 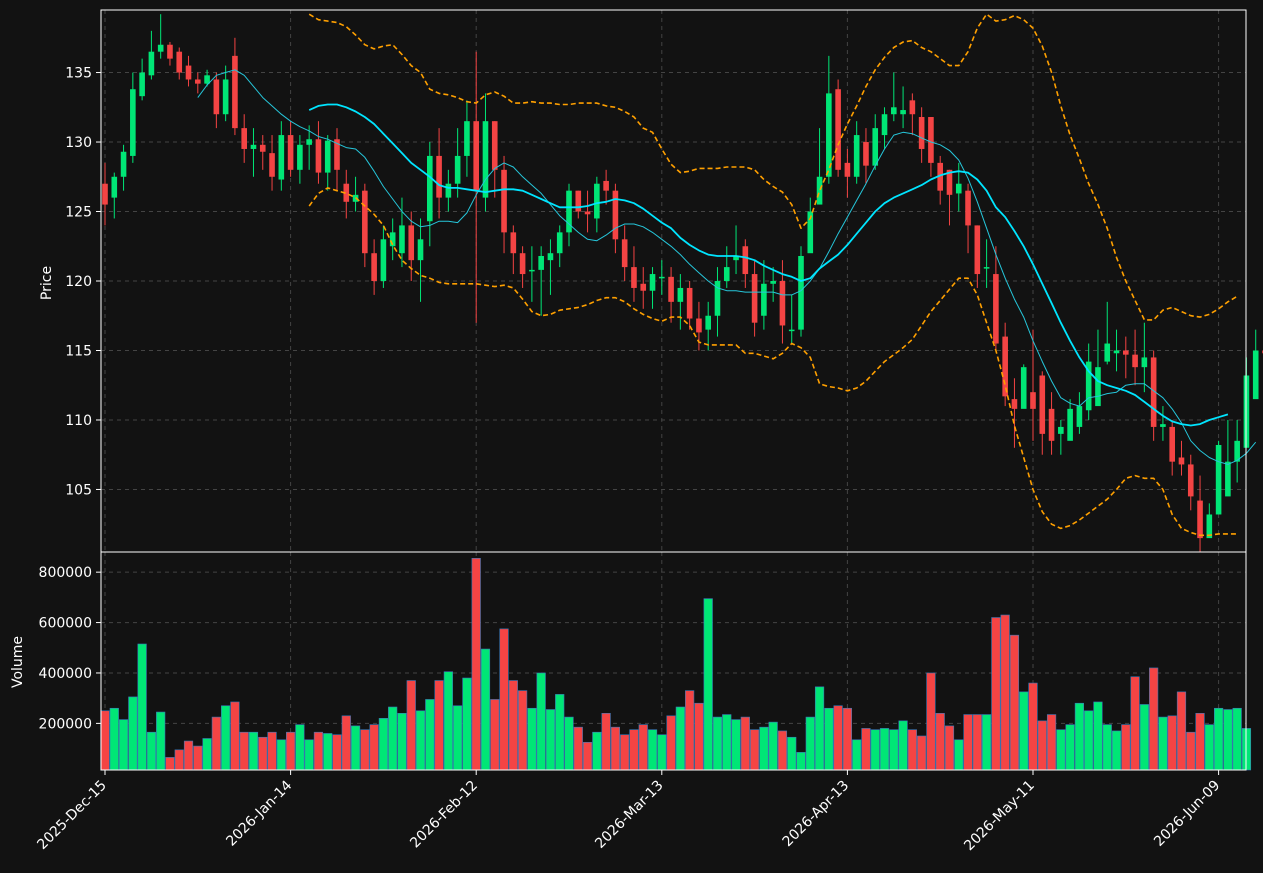 What do you see at coordinates (70, 648) in the screenshot?
I see `volume-y-axis: 200000 400000 600000 800000` at bounding box center [70, 648].